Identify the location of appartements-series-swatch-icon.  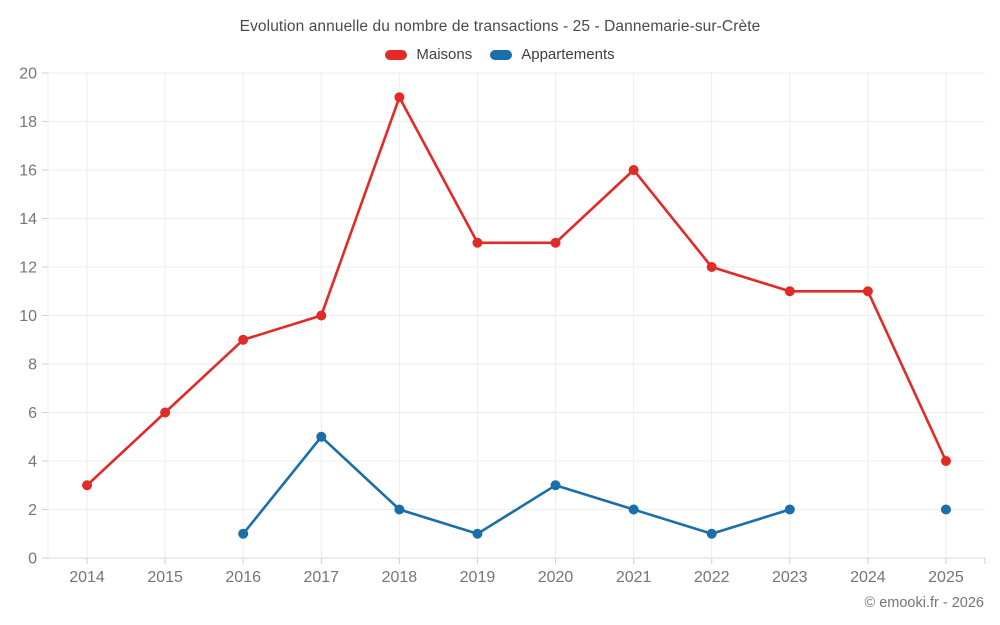
(501, 54).